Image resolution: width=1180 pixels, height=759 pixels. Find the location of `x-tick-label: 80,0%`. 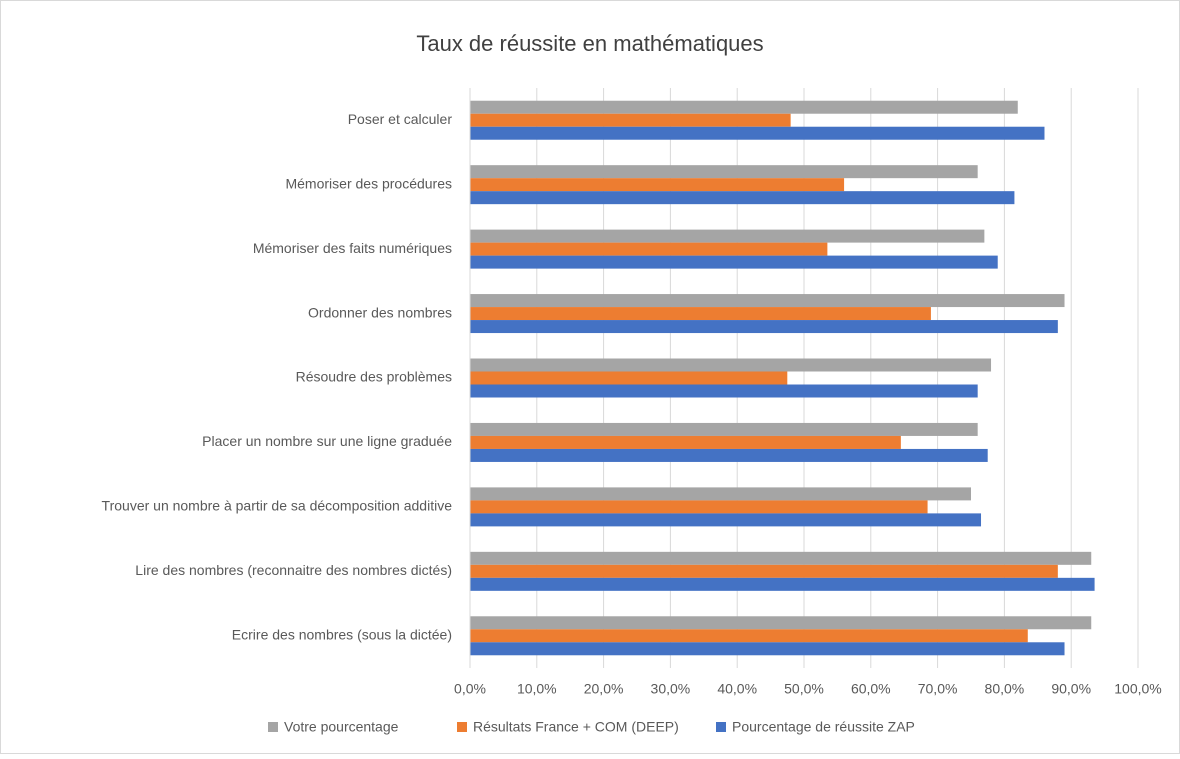

x-tick-label: 80,0% is located at coordinates (1005, 689).